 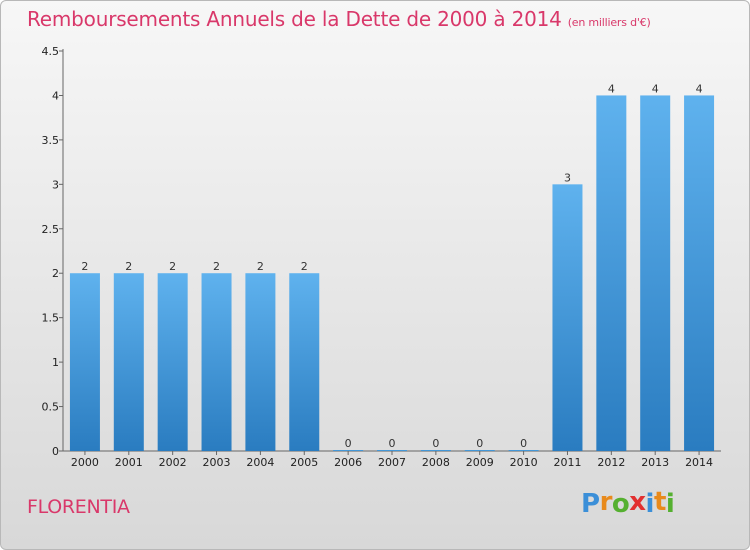 I want to click on y-tick-label: 4, so click(x=55, y=95).